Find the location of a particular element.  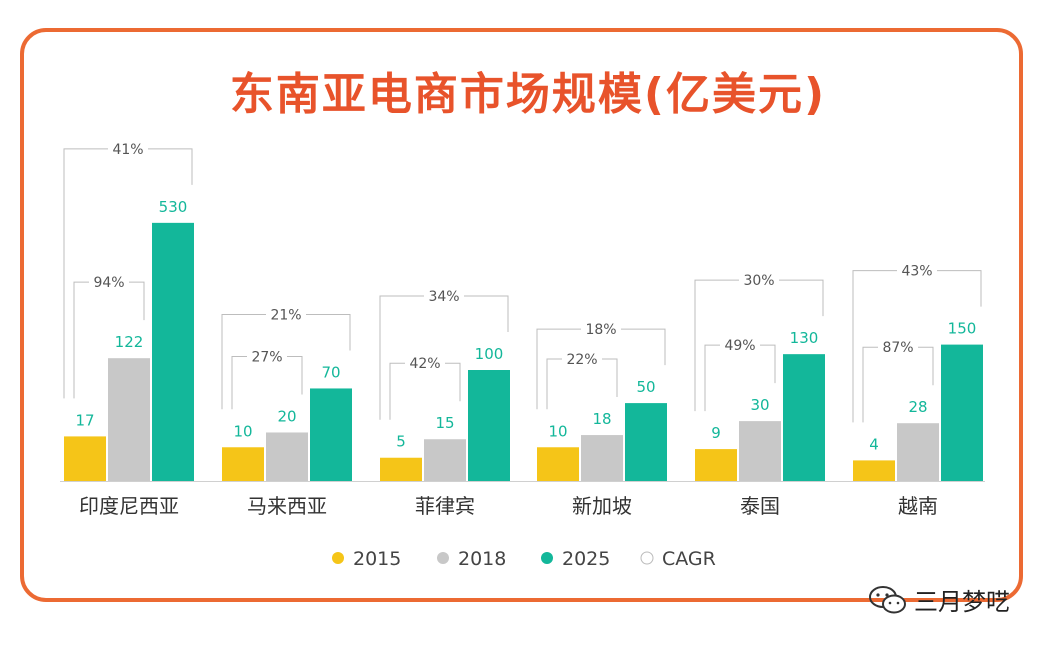

value-label: 130 is located at coordinates (804, 338).